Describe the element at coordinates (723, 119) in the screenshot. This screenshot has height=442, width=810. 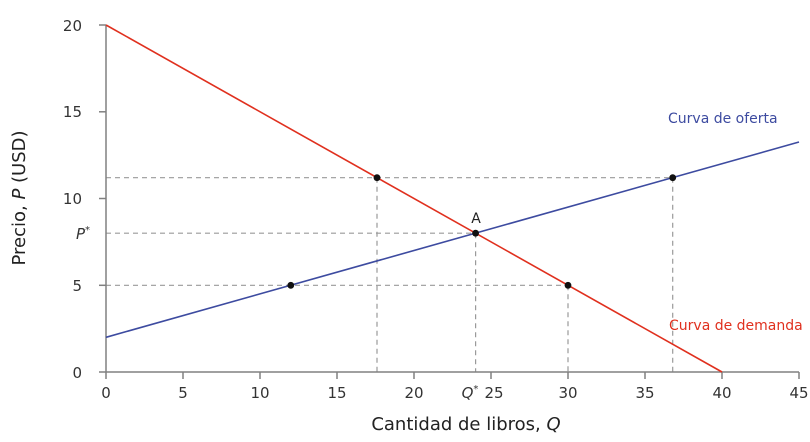
I see `supply-curve-label: Curva de oferta` at that location.